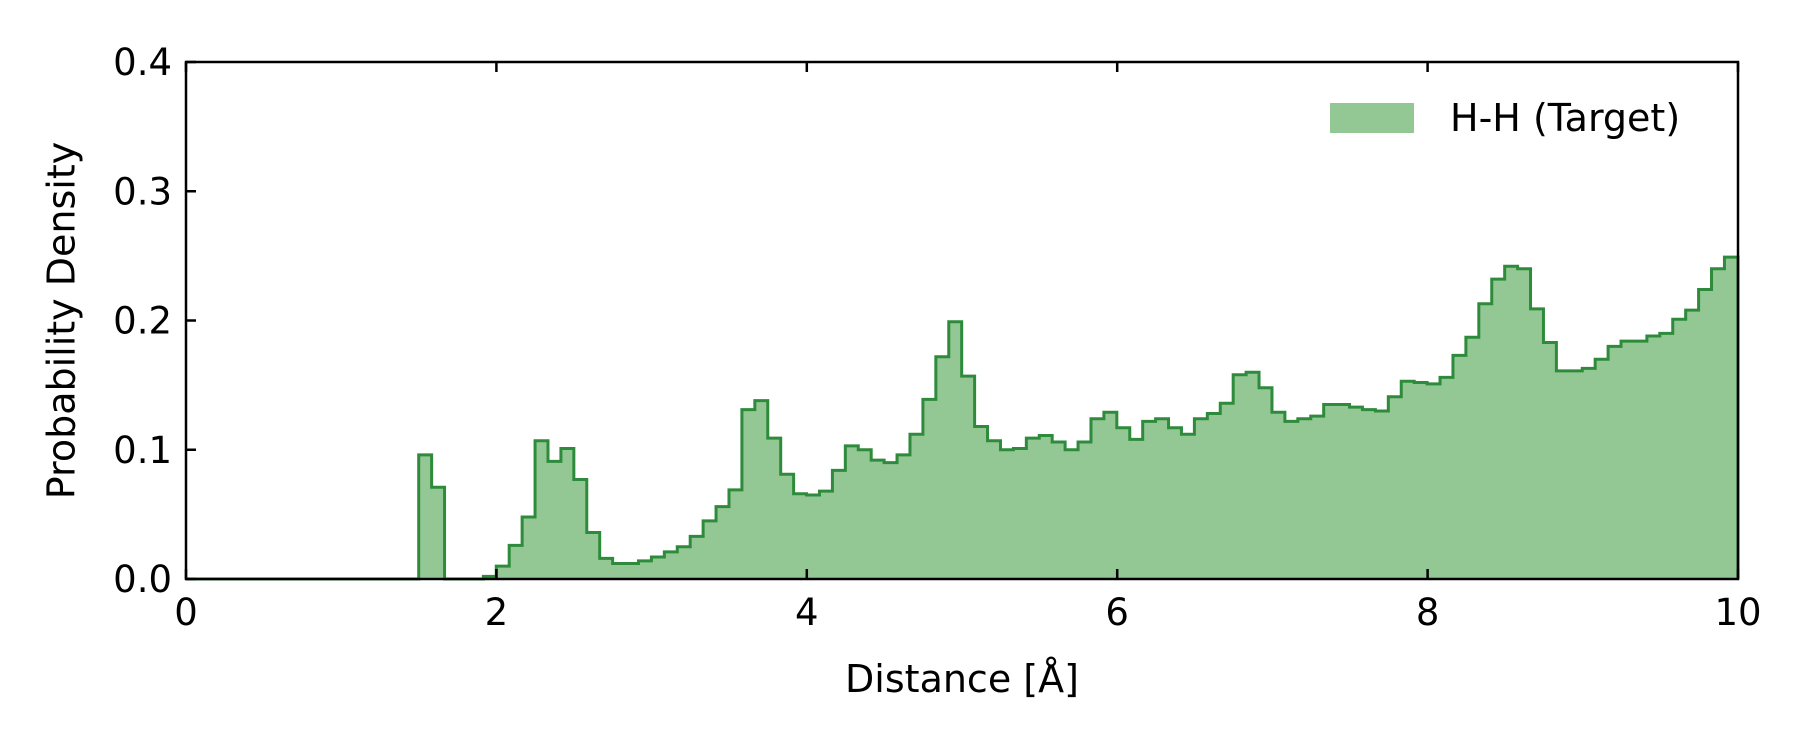 The width and height of the screenshot is (1800, 750). What do you see at coordinates (1565, 118) in the screenshot?
I see `legend-label-h-h-target: H-H (Target)` at bounding box center [1565, 118].